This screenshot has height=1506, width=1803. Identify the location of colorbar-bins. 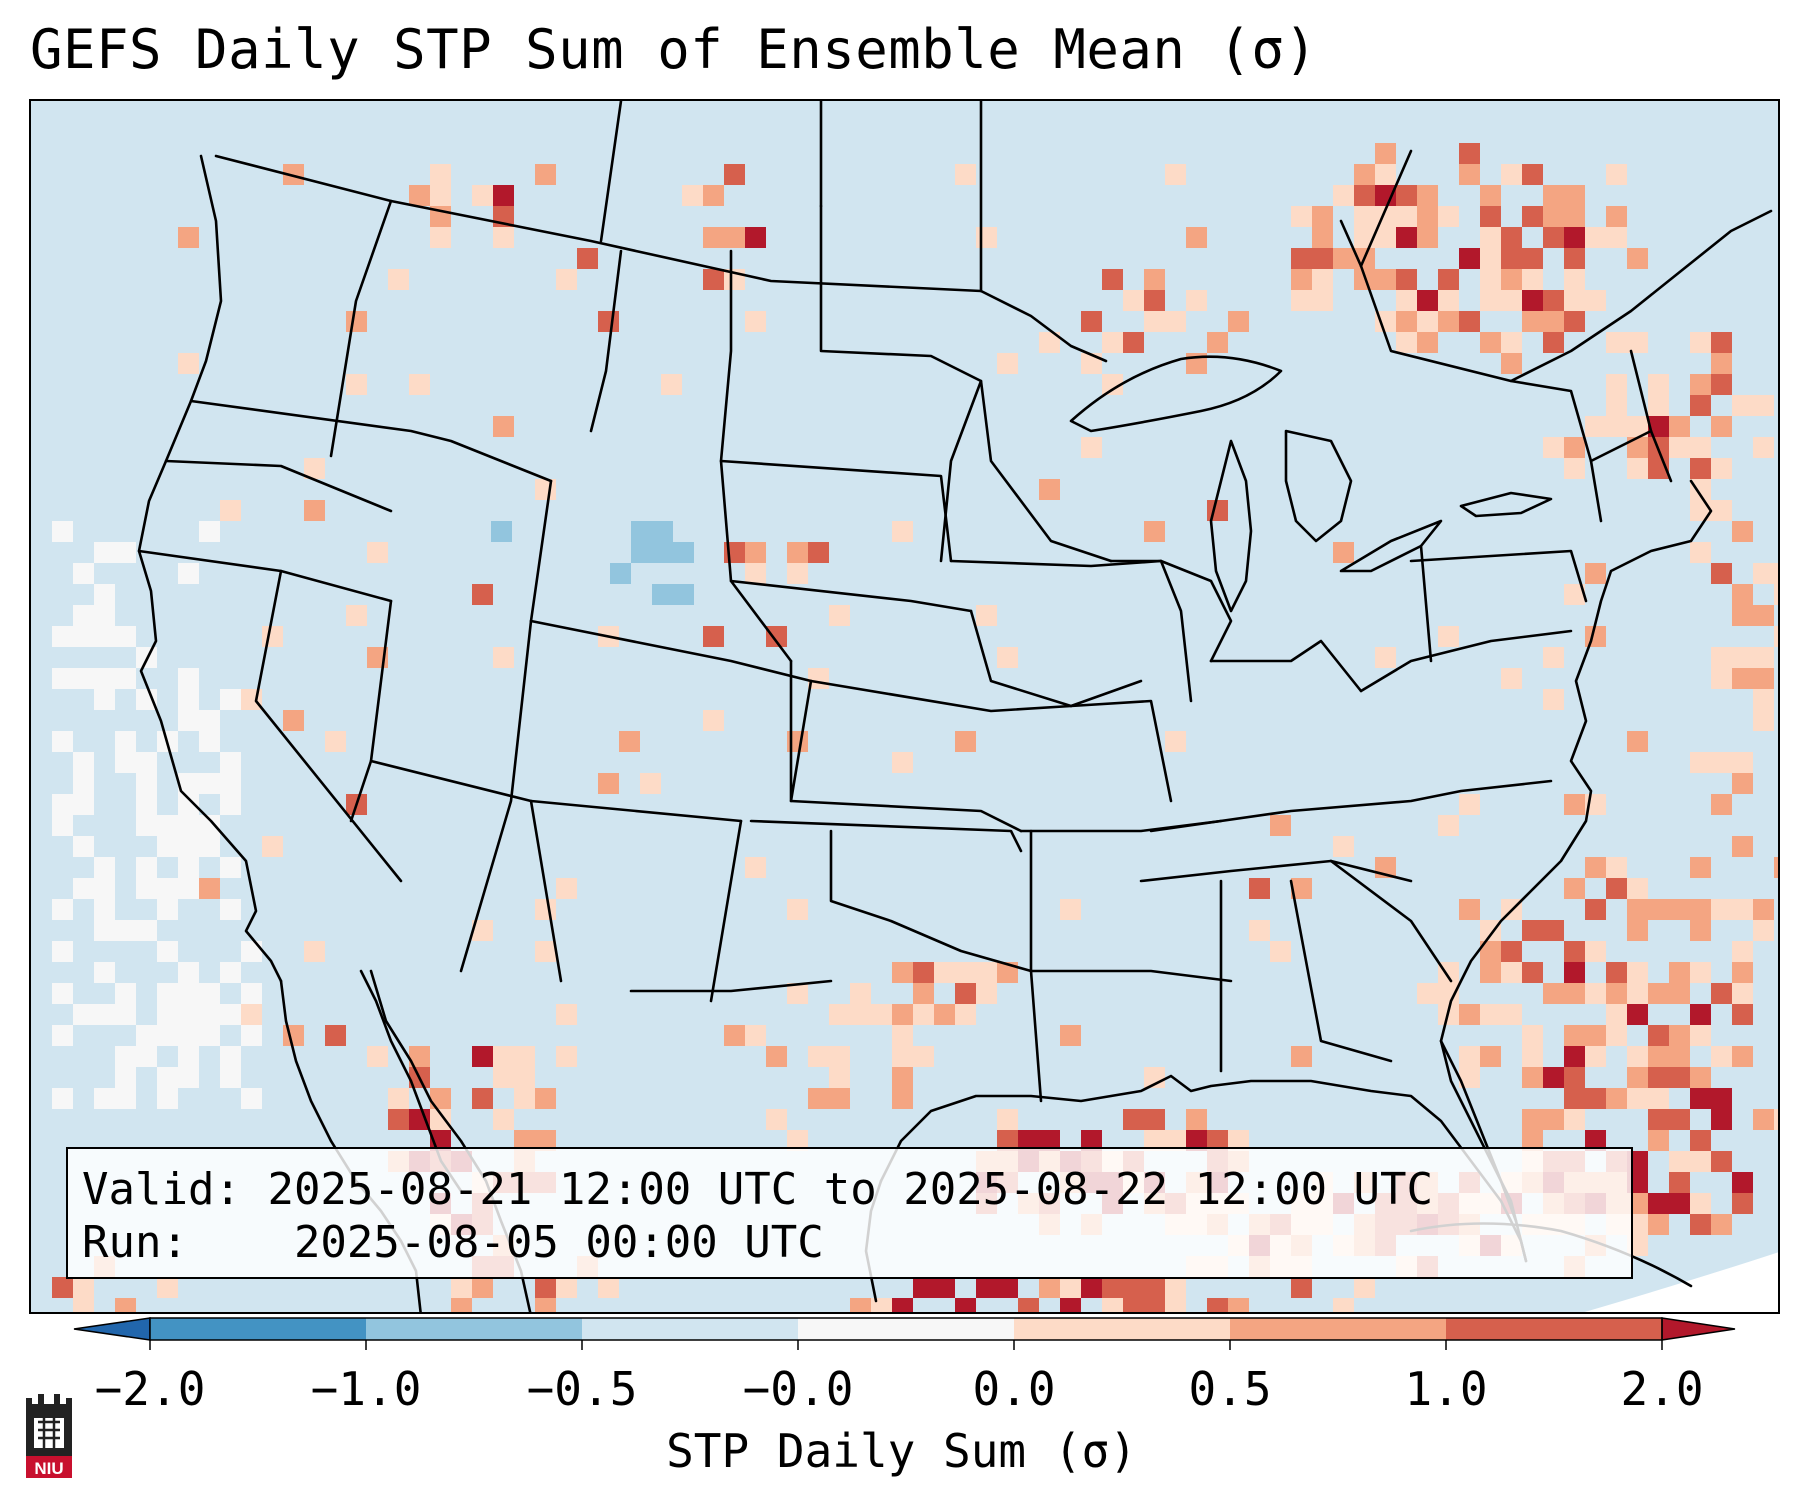
(906, 1329).